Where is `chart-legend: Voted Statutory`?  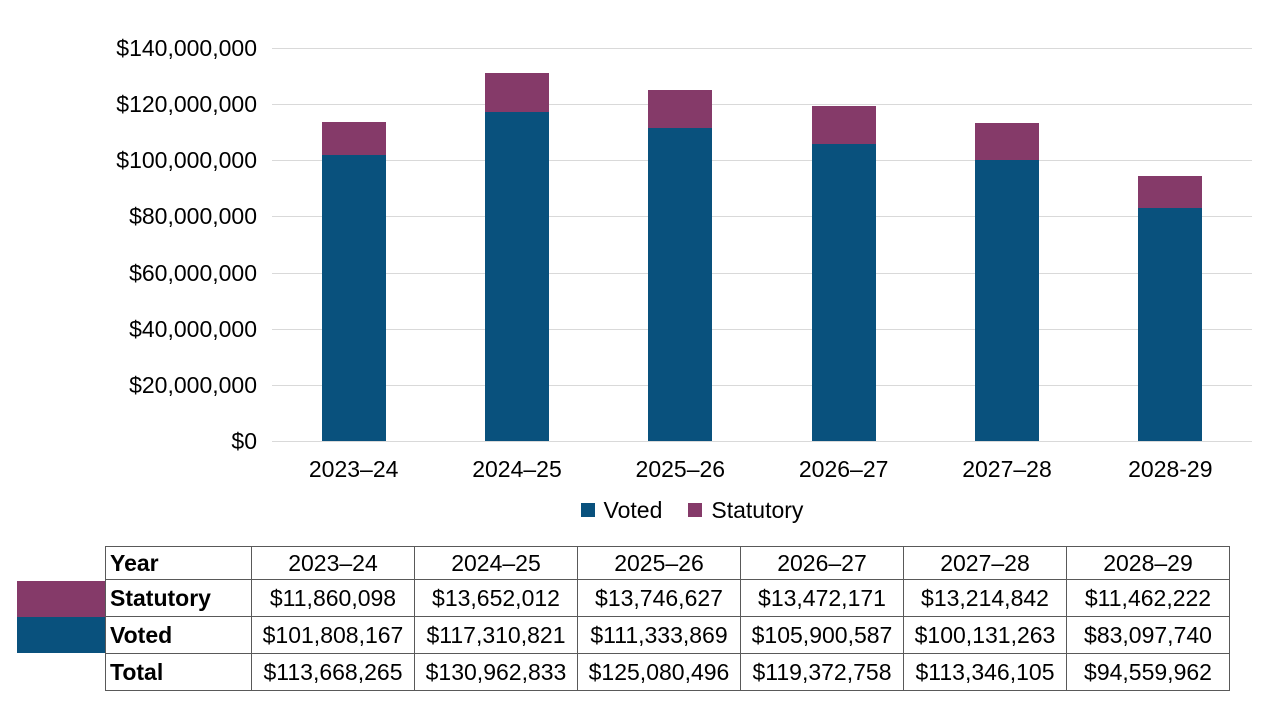
chart-legend: Voted Statutory is located at coordinates (692, 510).